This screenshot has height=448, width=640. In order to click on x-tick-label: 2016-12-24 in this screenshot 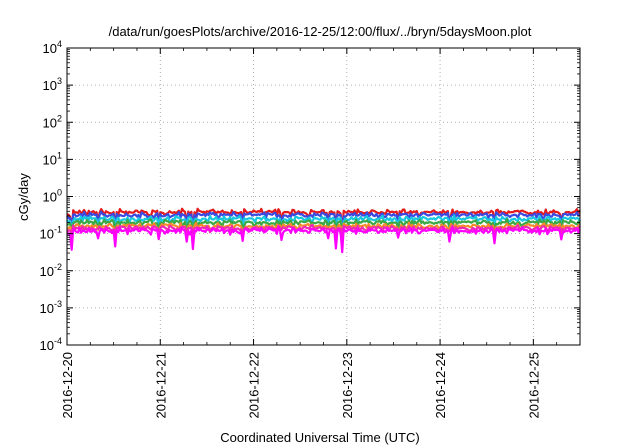, I will do `click(440, 385)`.